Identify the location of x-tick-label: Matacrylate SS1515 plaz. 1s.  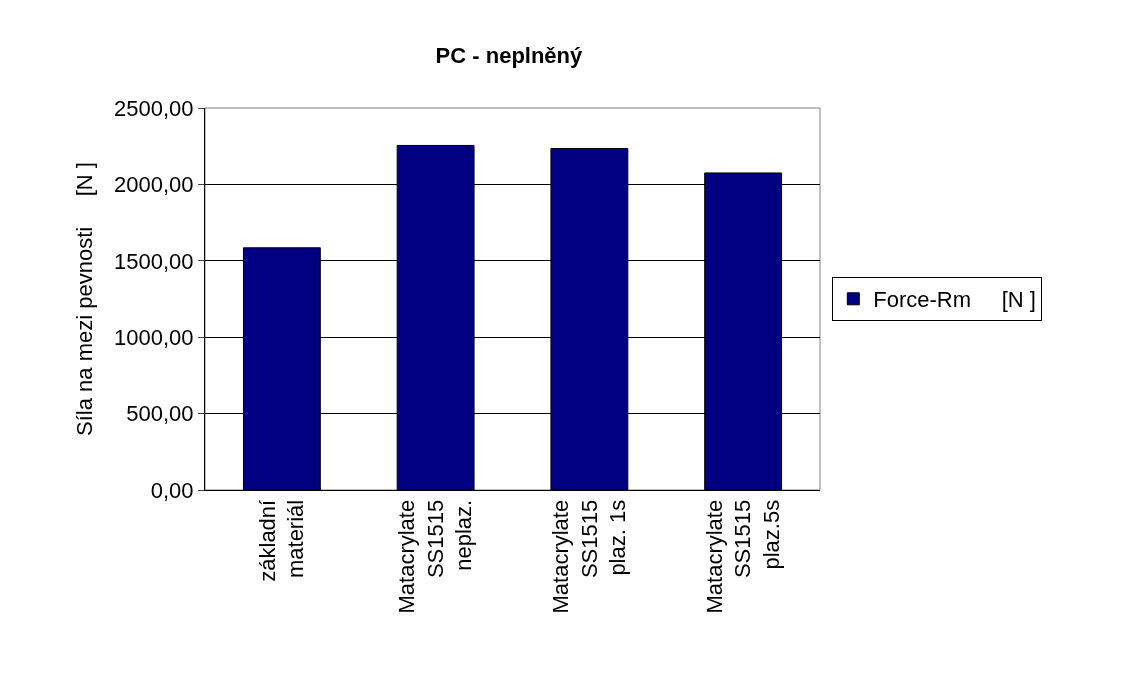
(589, 556).